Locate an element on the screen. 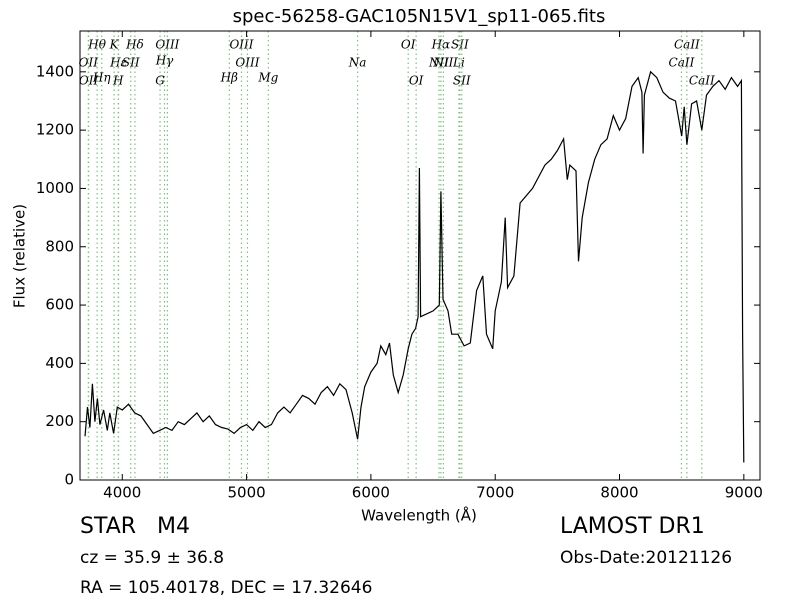 Image resolution: width=800 pixels, height=600 pixels. x-tick-label: 6000 is located at coordinates (371, 493).